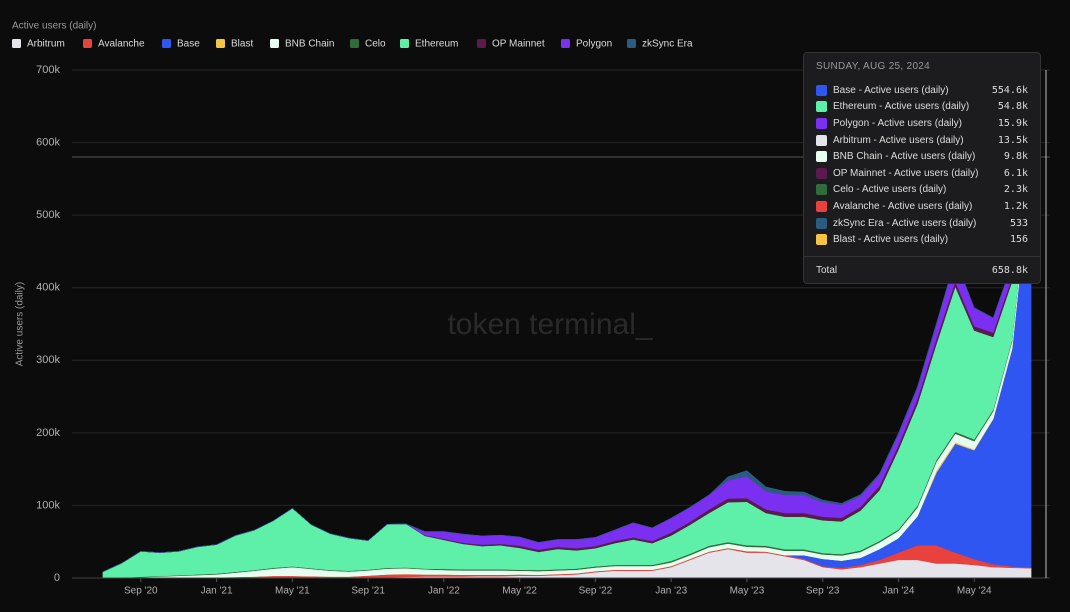  Describe the element at coordinates (141, 591) in the screenshot. I see `x-tick-label: Sep '20` at that location.